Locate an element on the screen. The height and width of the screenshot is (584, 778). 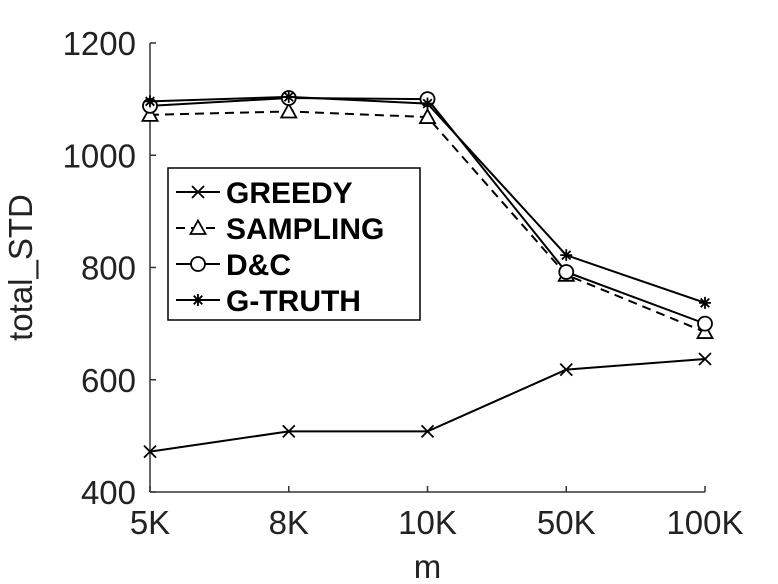
y-axis-title: total_STD is located at coordinates (20, 267).